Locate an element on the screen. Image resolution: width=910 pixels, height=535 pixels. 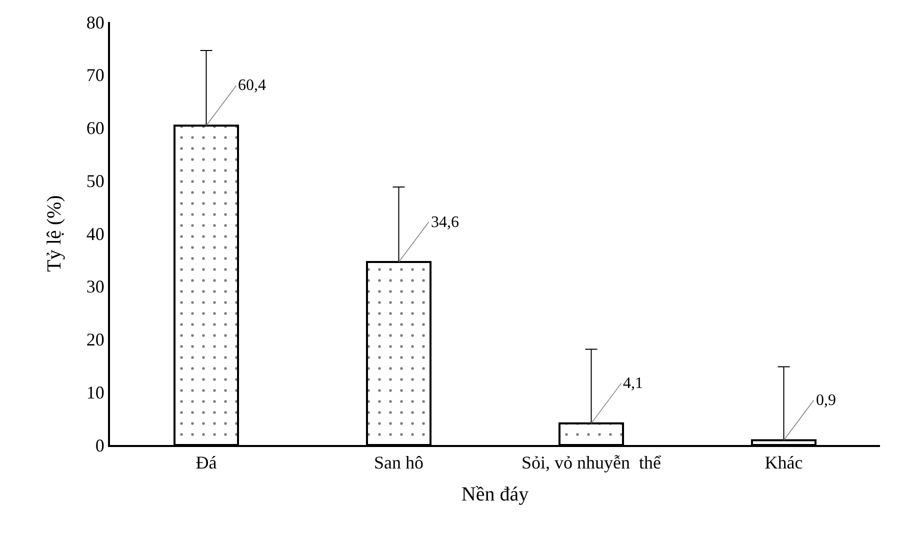
y-tick-label: 50 is located at coordinates (95, 180).